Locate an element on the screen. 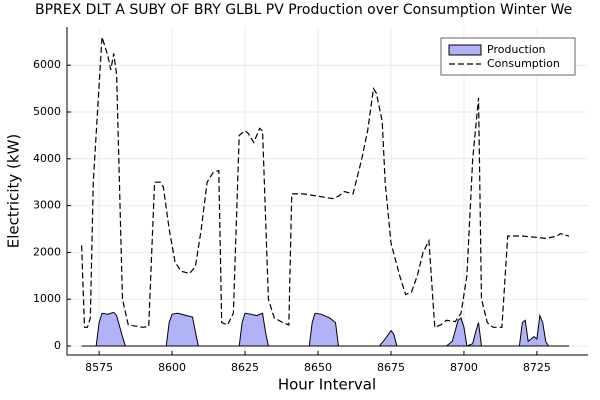 The image size is (600, 400). legend-box is located at coordinates (508, 56).